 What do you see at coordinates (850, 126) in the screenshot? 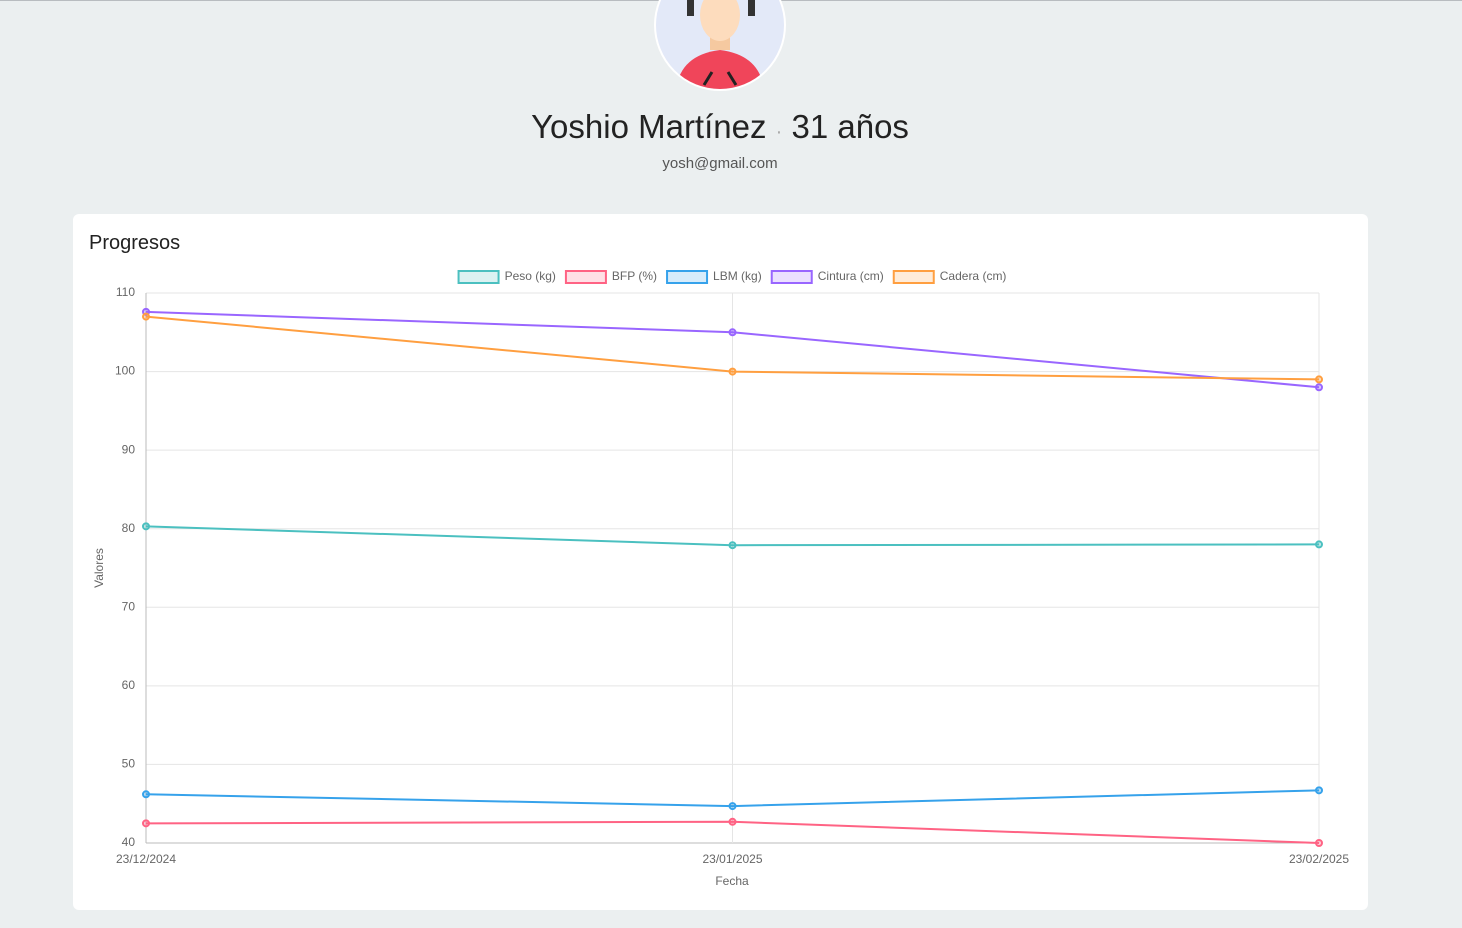
I see `profile-age: 31 años` at bounding box center [850, 126].